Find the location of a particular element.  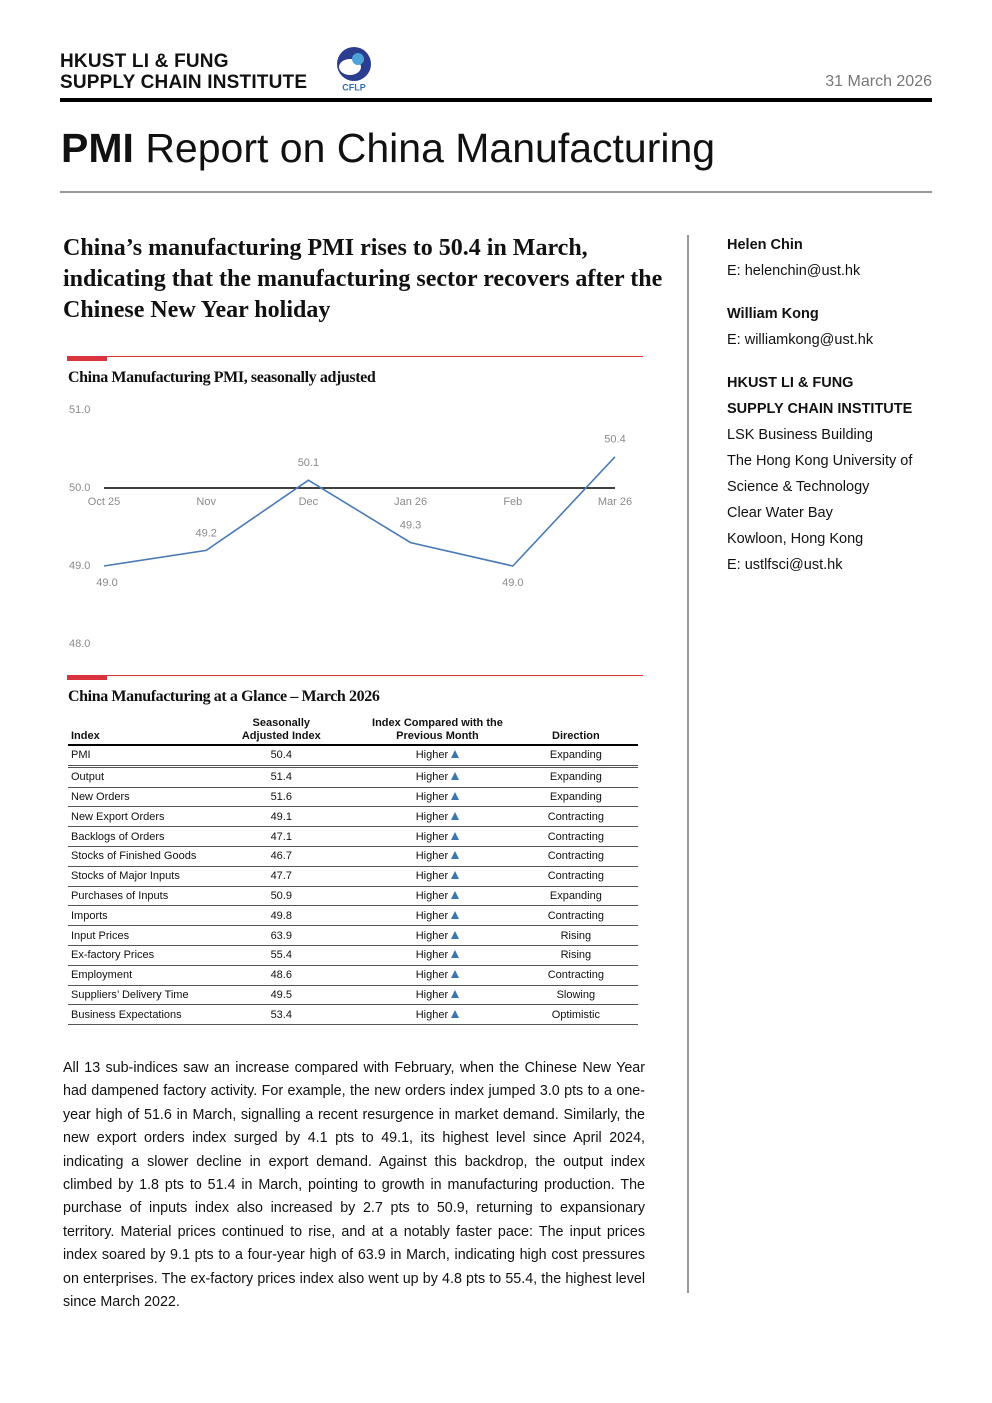

x-tick-label: Mar 26 is located at coordinates (615, 502).